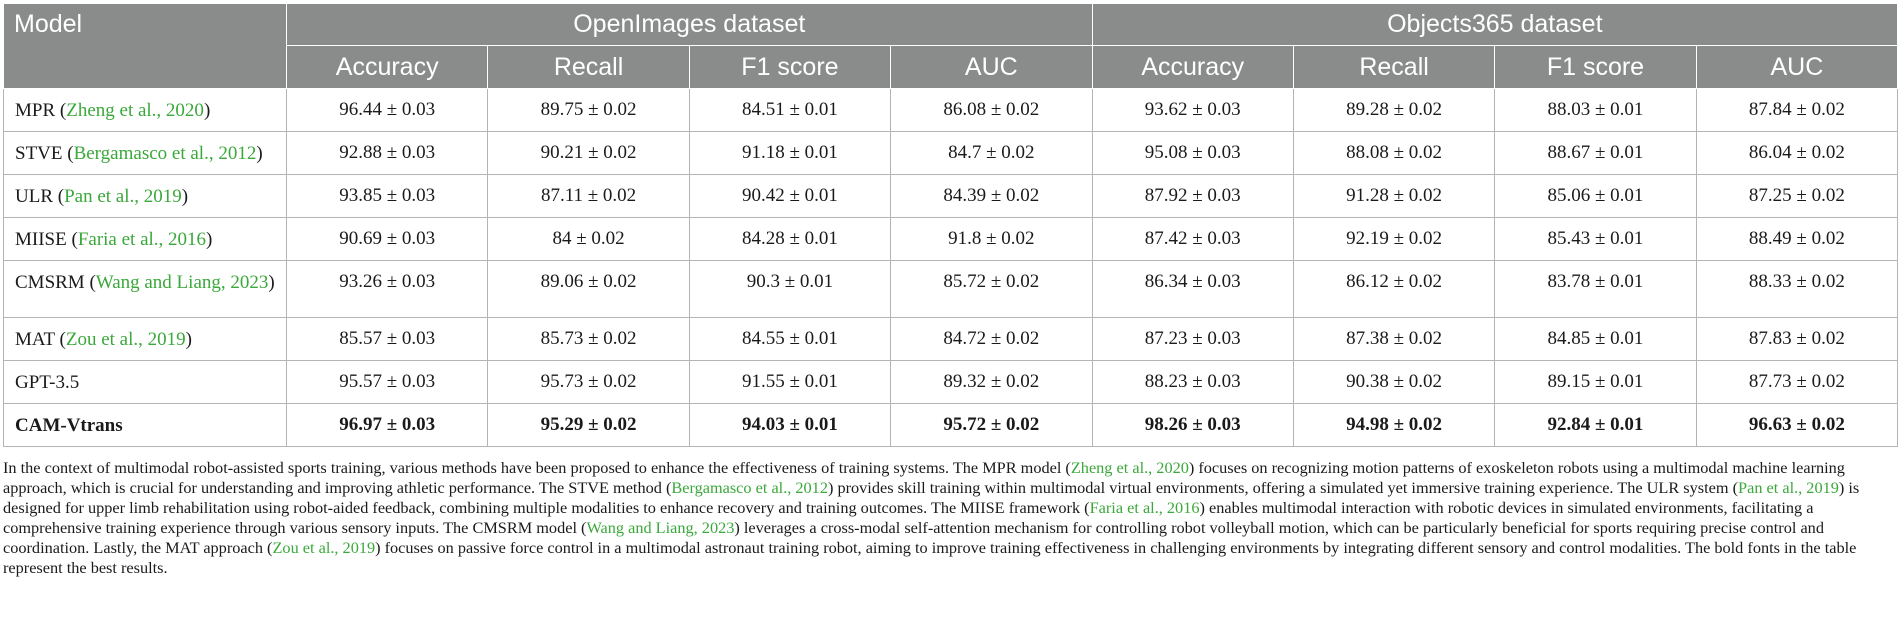 This screenshot has height=617, width=1900. Describe the element at coordinates (1192, 153) in the screenshot. I see `value-cell: 95.08 ± 0.03` at that location.